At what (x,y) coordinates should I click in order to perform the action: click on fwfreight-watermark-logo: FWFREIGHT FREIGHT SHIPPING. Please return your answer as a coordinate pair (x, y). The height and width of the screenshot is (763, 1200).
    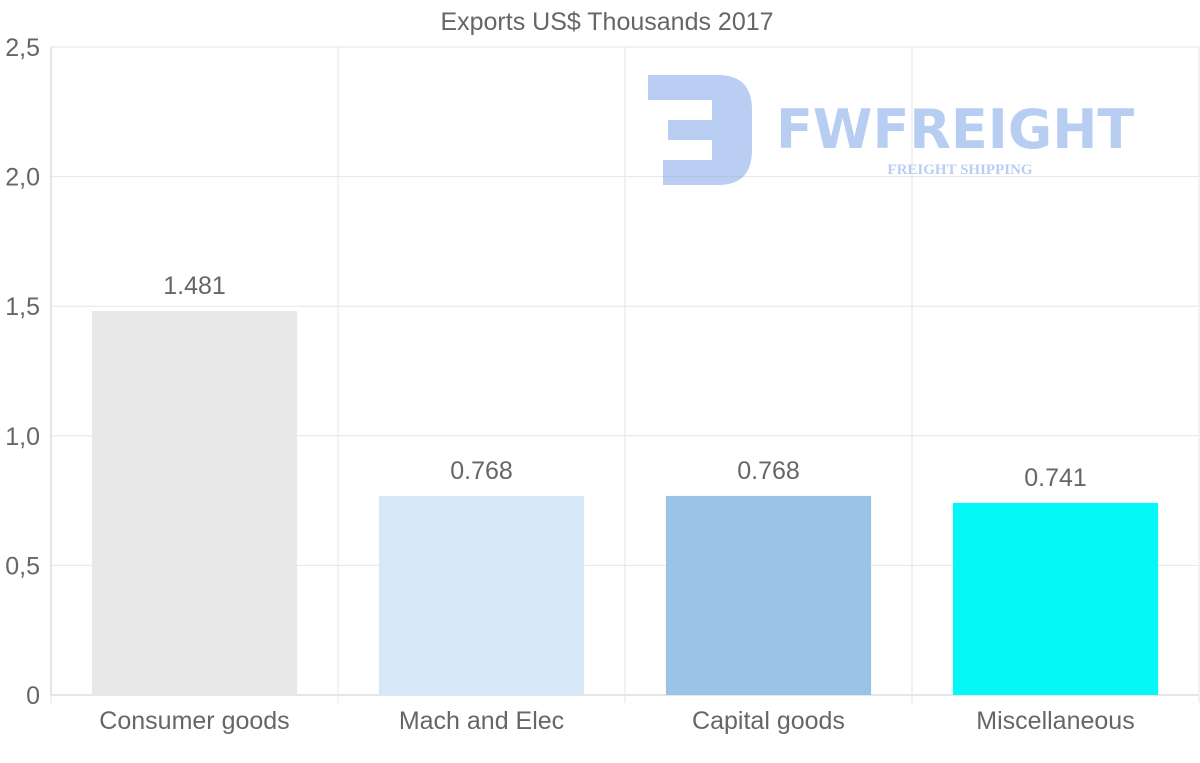
    Looking at the image, I should click on (891, 130).